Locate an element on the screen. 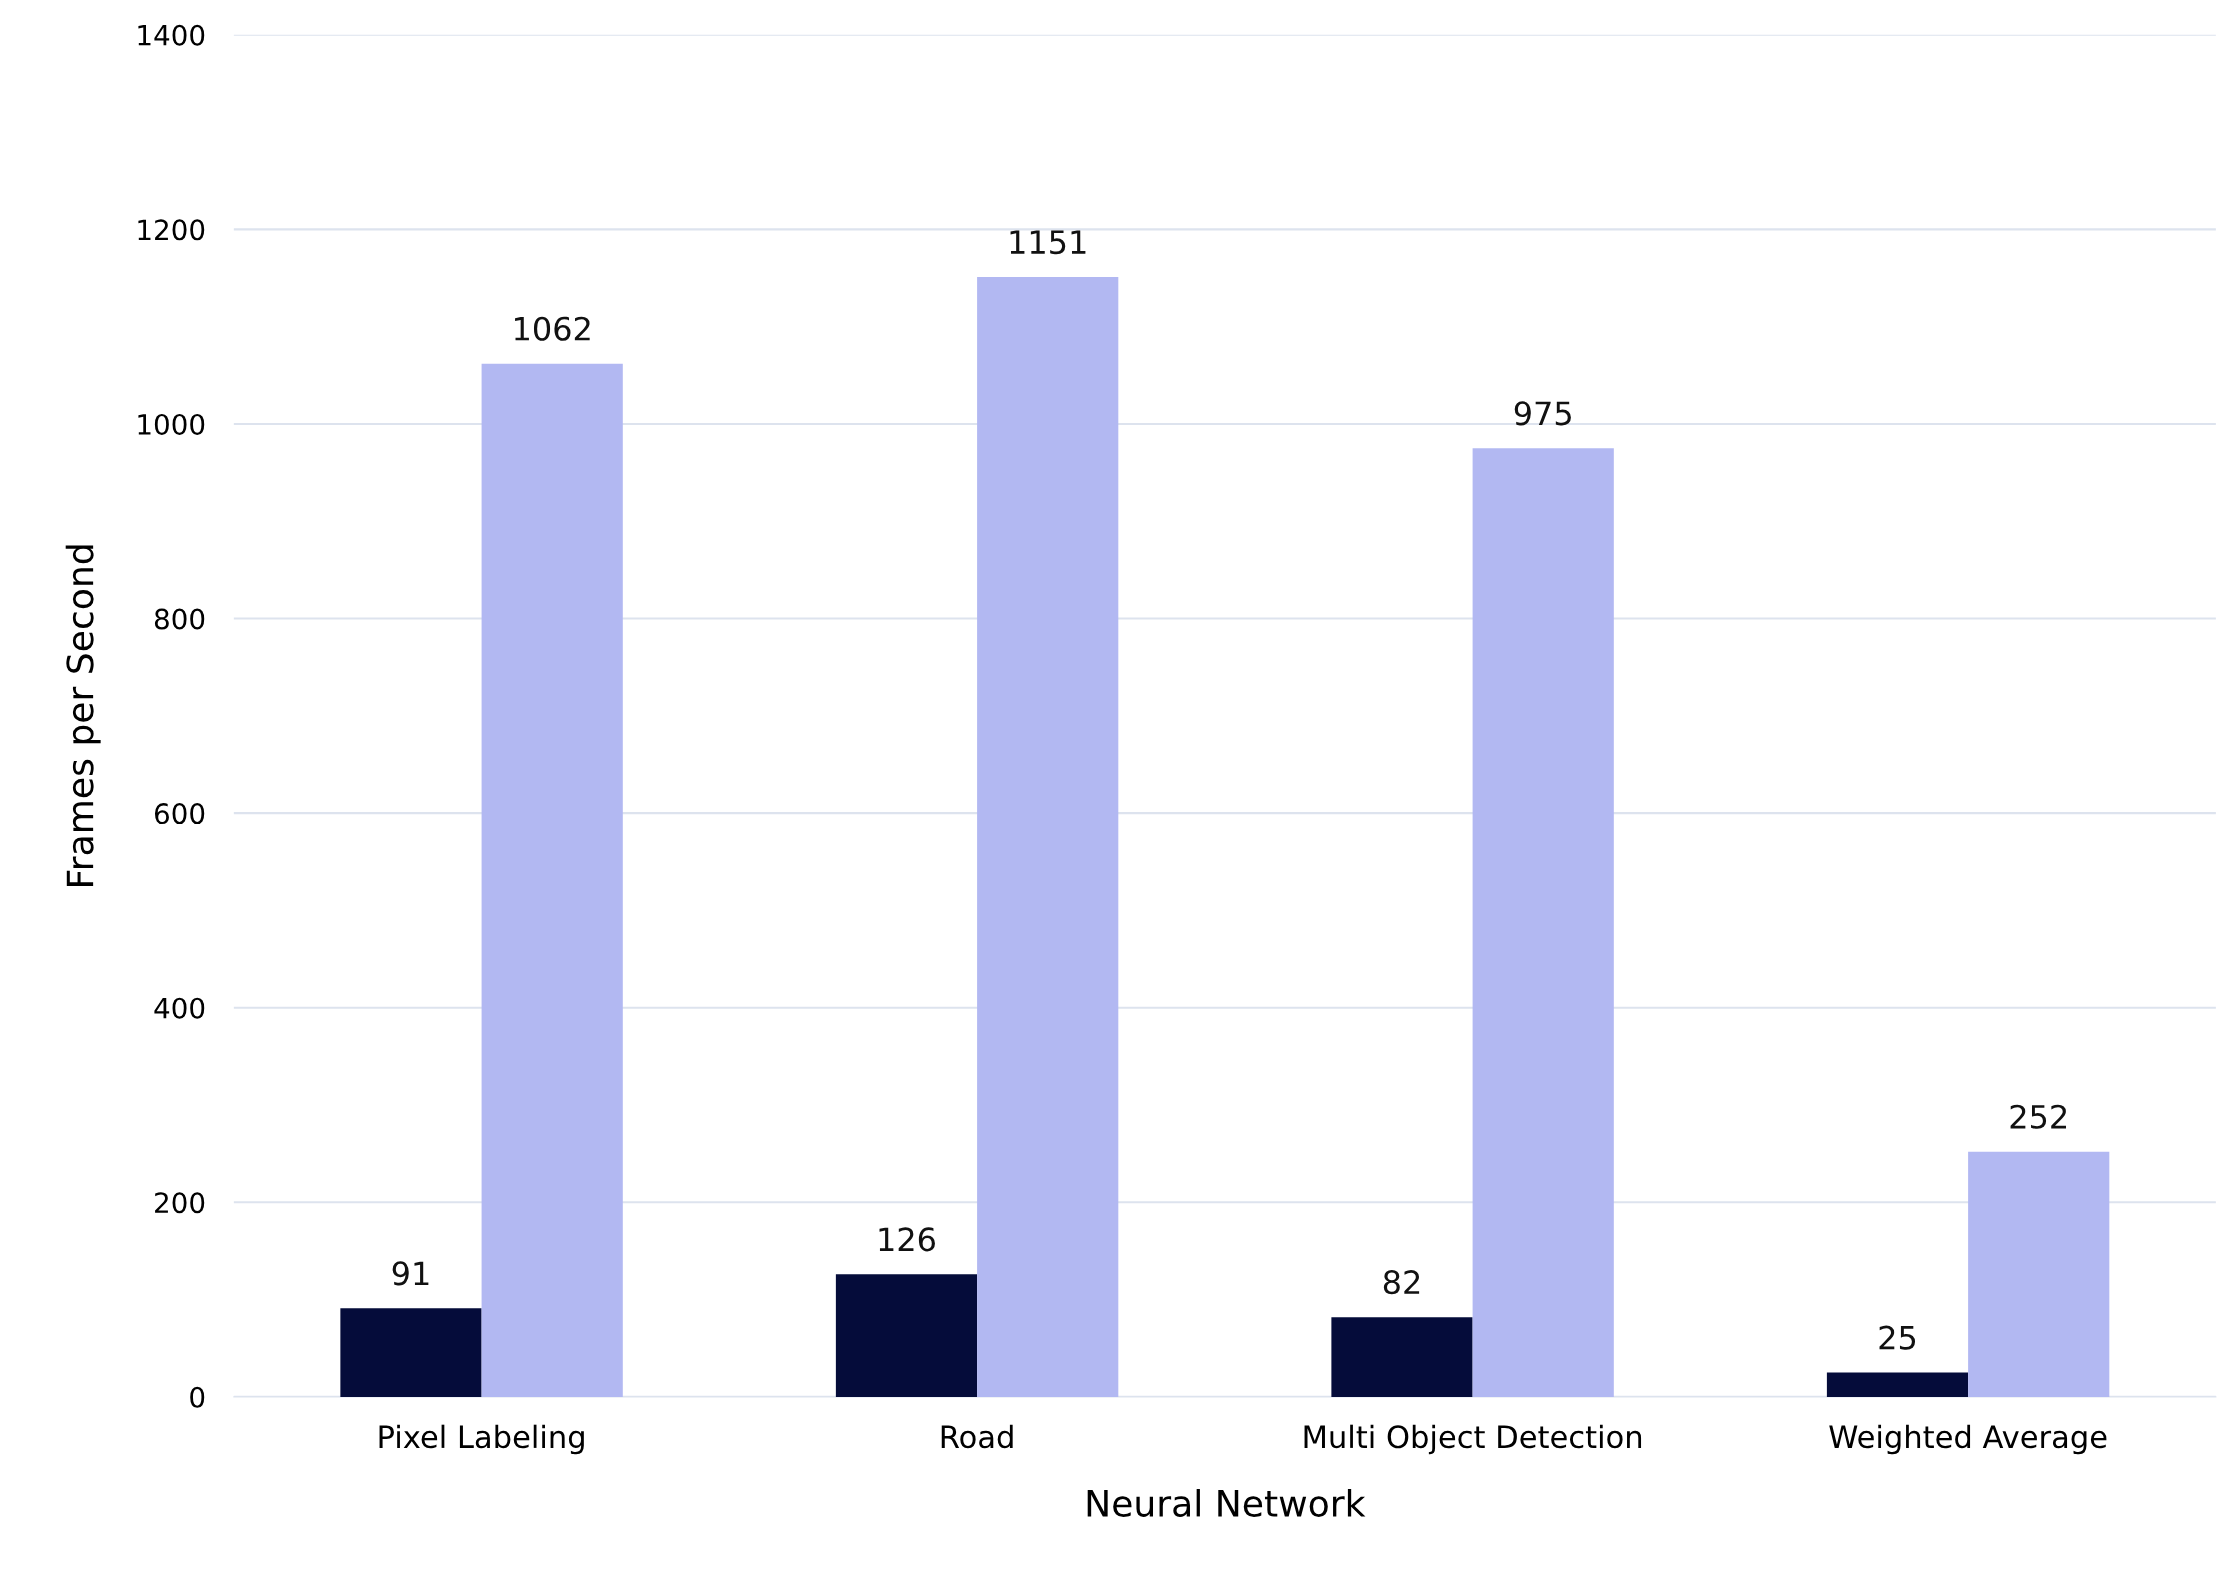  data-label: 25 is located at coordinates (1897, 1337).